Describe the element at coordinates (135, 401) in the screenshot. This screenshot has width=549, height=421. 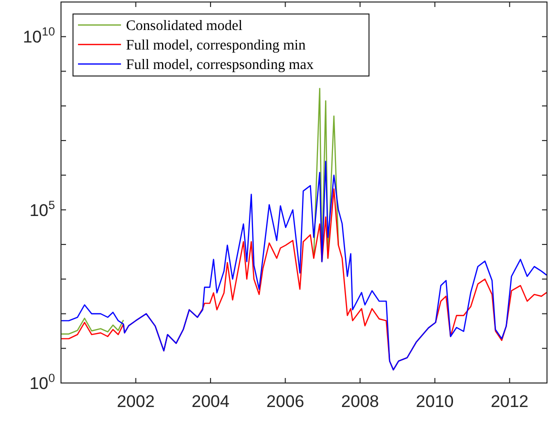
I see `x-tick-label: 2002` at that location.